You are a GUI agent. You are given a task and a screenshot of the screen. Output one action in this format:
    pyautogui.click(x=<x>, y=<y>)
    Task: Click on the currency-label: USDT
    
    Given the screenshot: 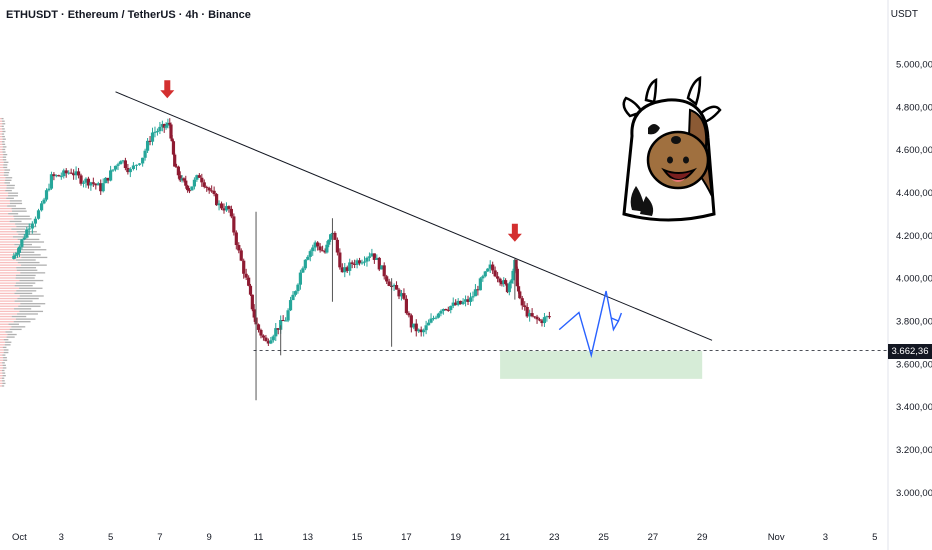 What is the action you would take?
    pyautogui.click(x=904, y=14)
    